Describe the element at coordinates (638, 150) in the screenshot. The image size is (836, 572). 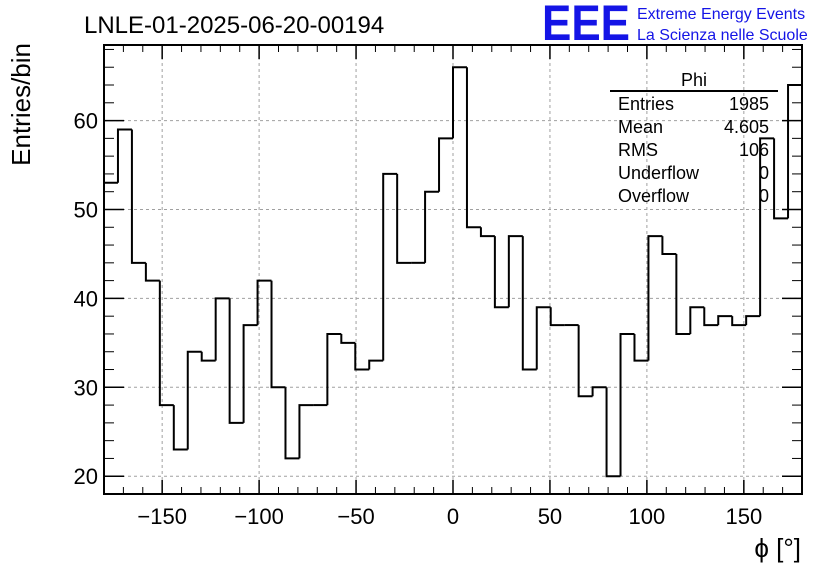
I see `stats-label-rms: RMS` at that location.